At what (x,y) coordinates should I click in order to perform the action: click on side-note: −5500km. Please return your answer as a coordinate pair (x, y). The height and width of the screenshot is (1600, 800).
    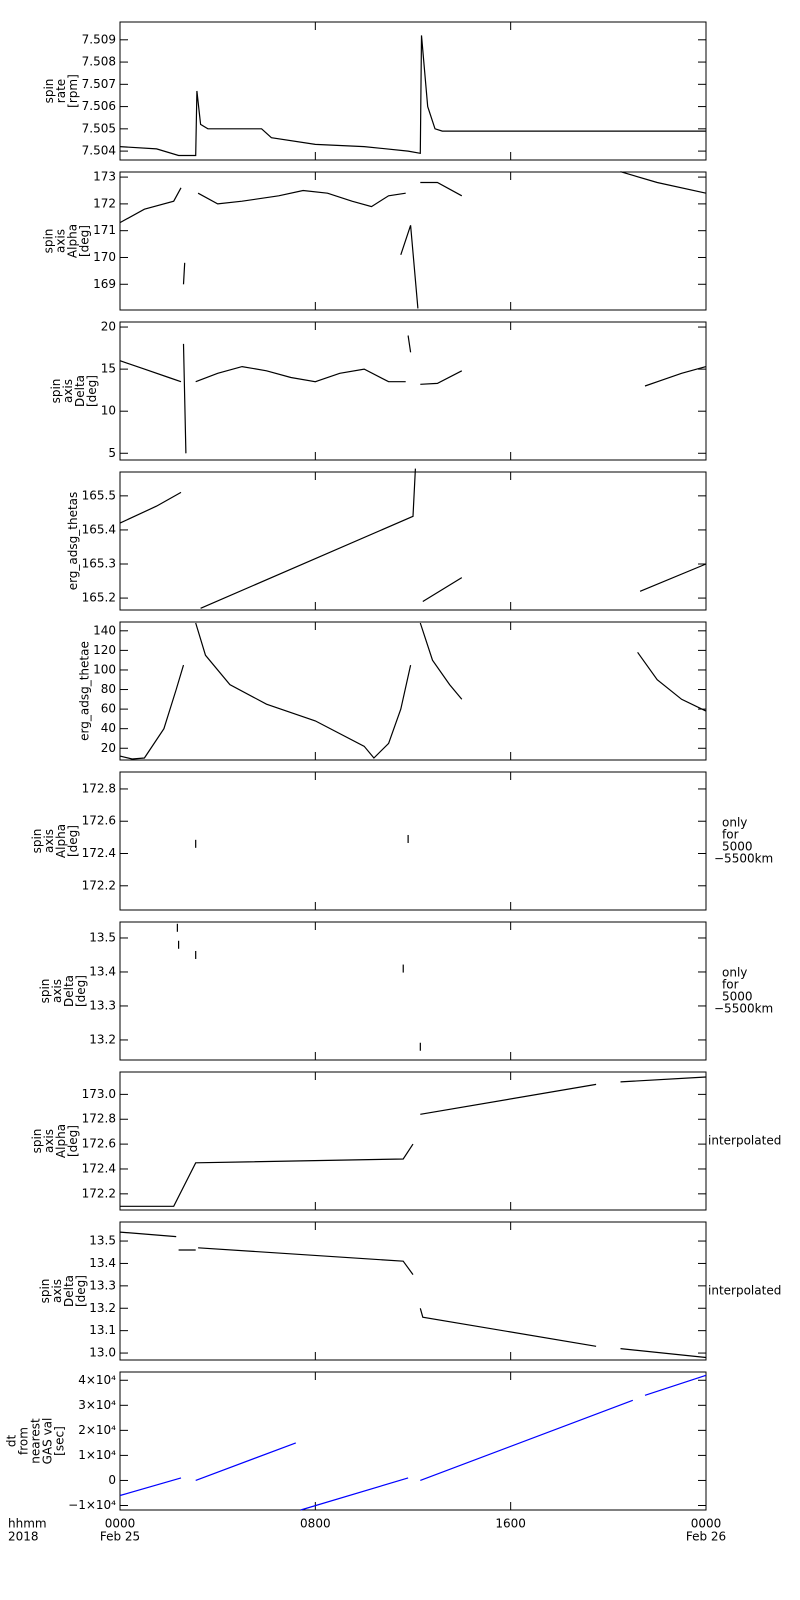
    Looking at the image, I should click on (743, 1009).